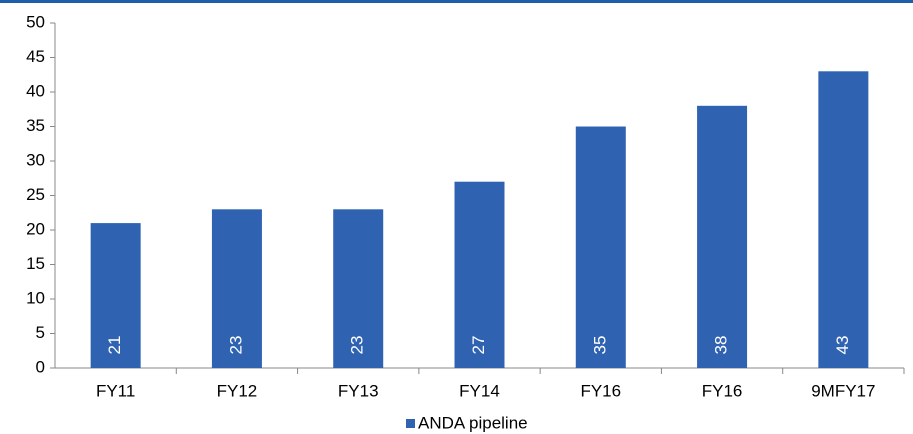  What do you see at coordinates (35, 194) in the screenshot?
I see `y-tick-label: 25` at bounding box center [35, 194].